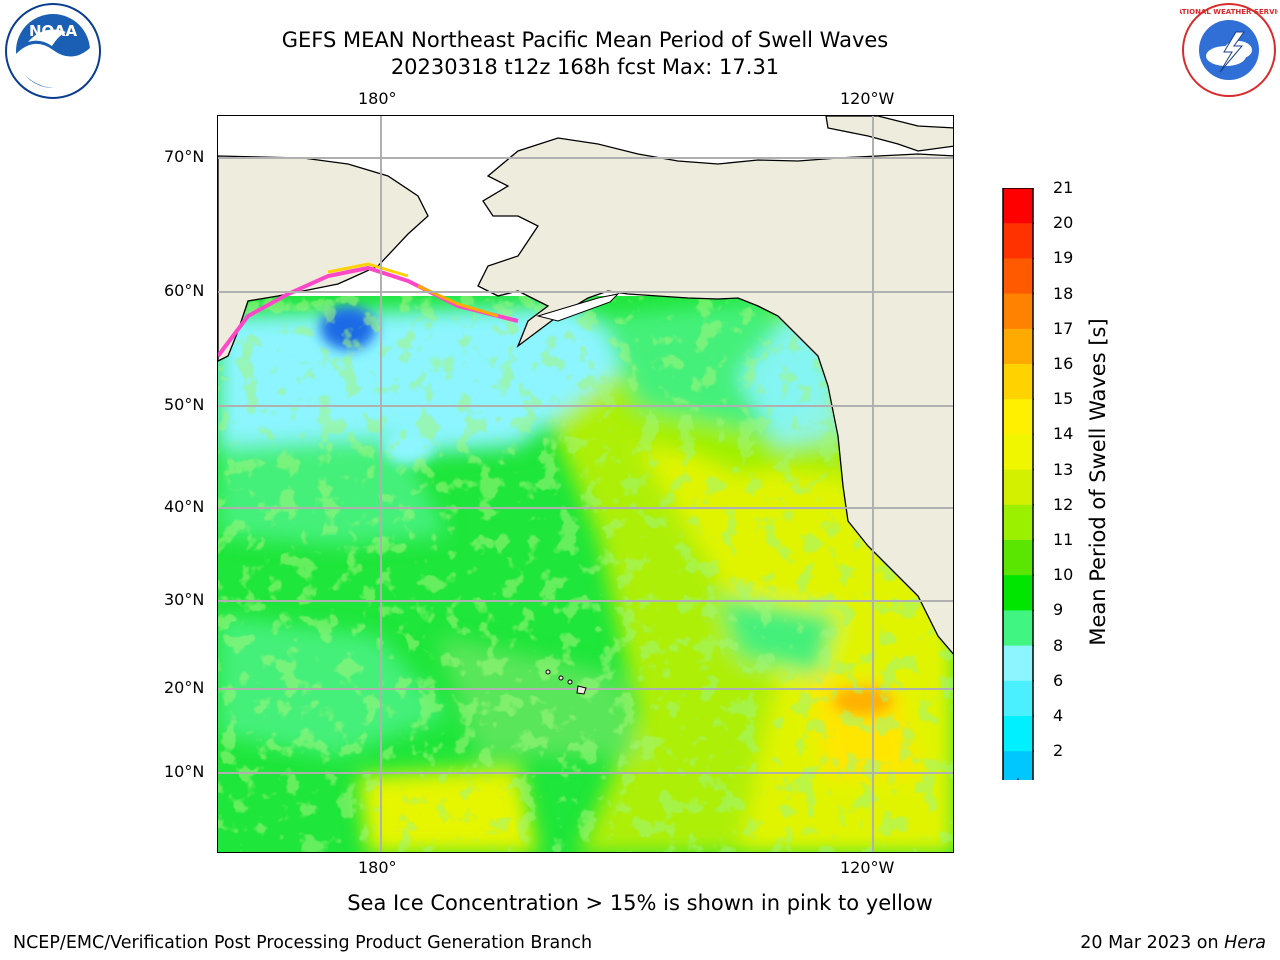  Describe the element at coordinates (184, 156) in the screenshot. I see `lat-tick: 70°N` at that location.